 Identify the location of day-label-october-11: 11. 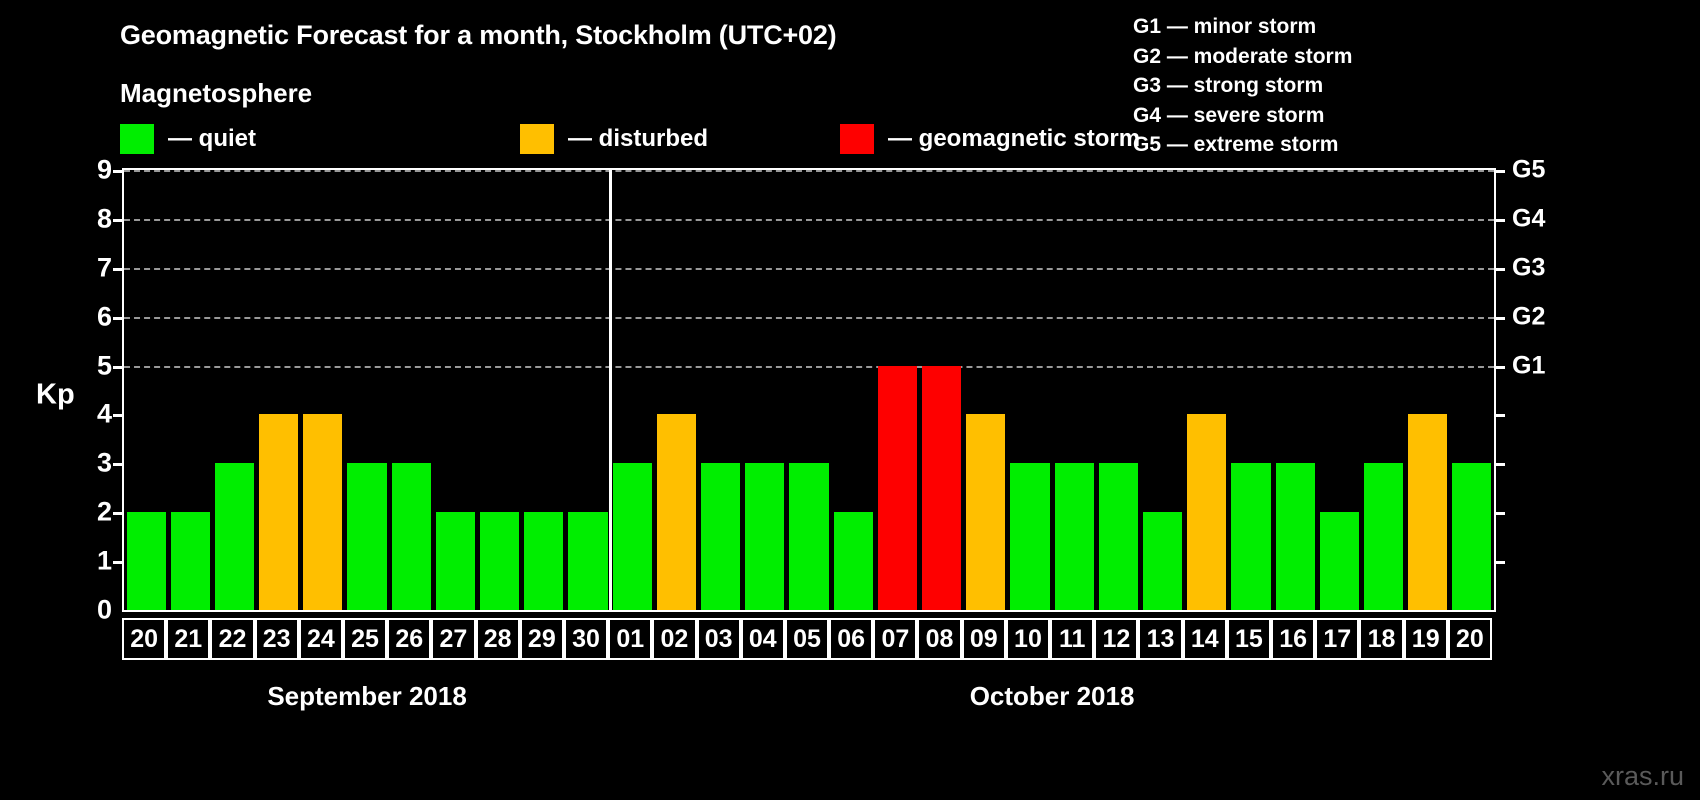
(1072, 639).